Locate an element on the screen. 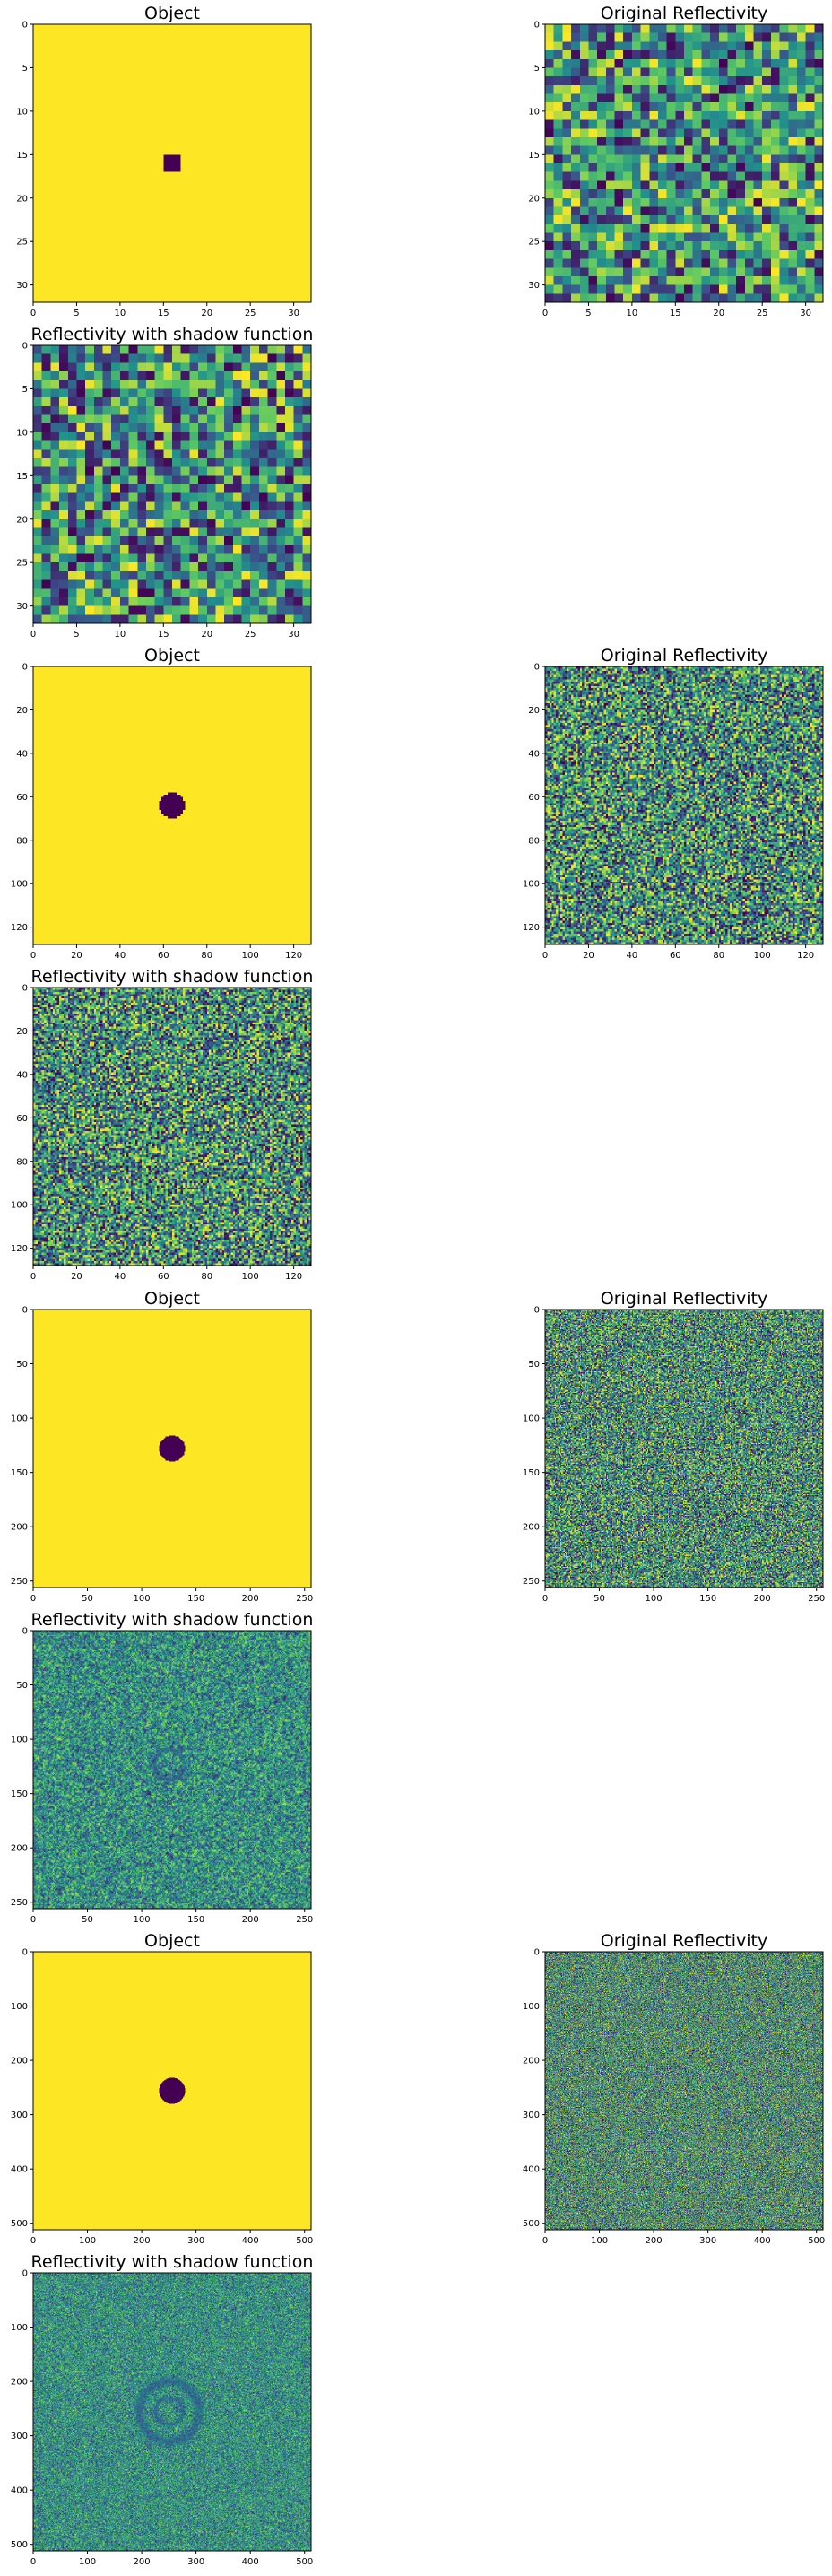  x-tick-label: 250 is located at coordinates (816, 1599).